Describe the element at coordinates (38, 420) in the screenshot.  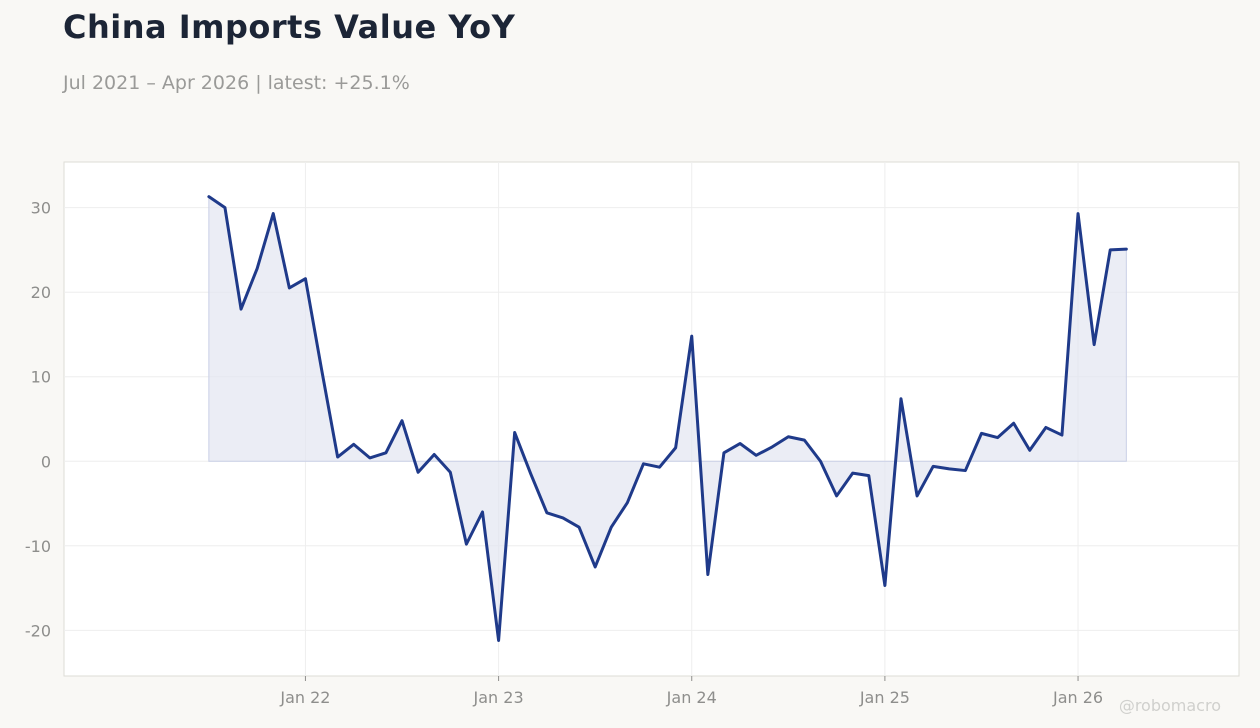
I see `y-axis-ticks: 30 20 10 0 -10 -20` at that location.